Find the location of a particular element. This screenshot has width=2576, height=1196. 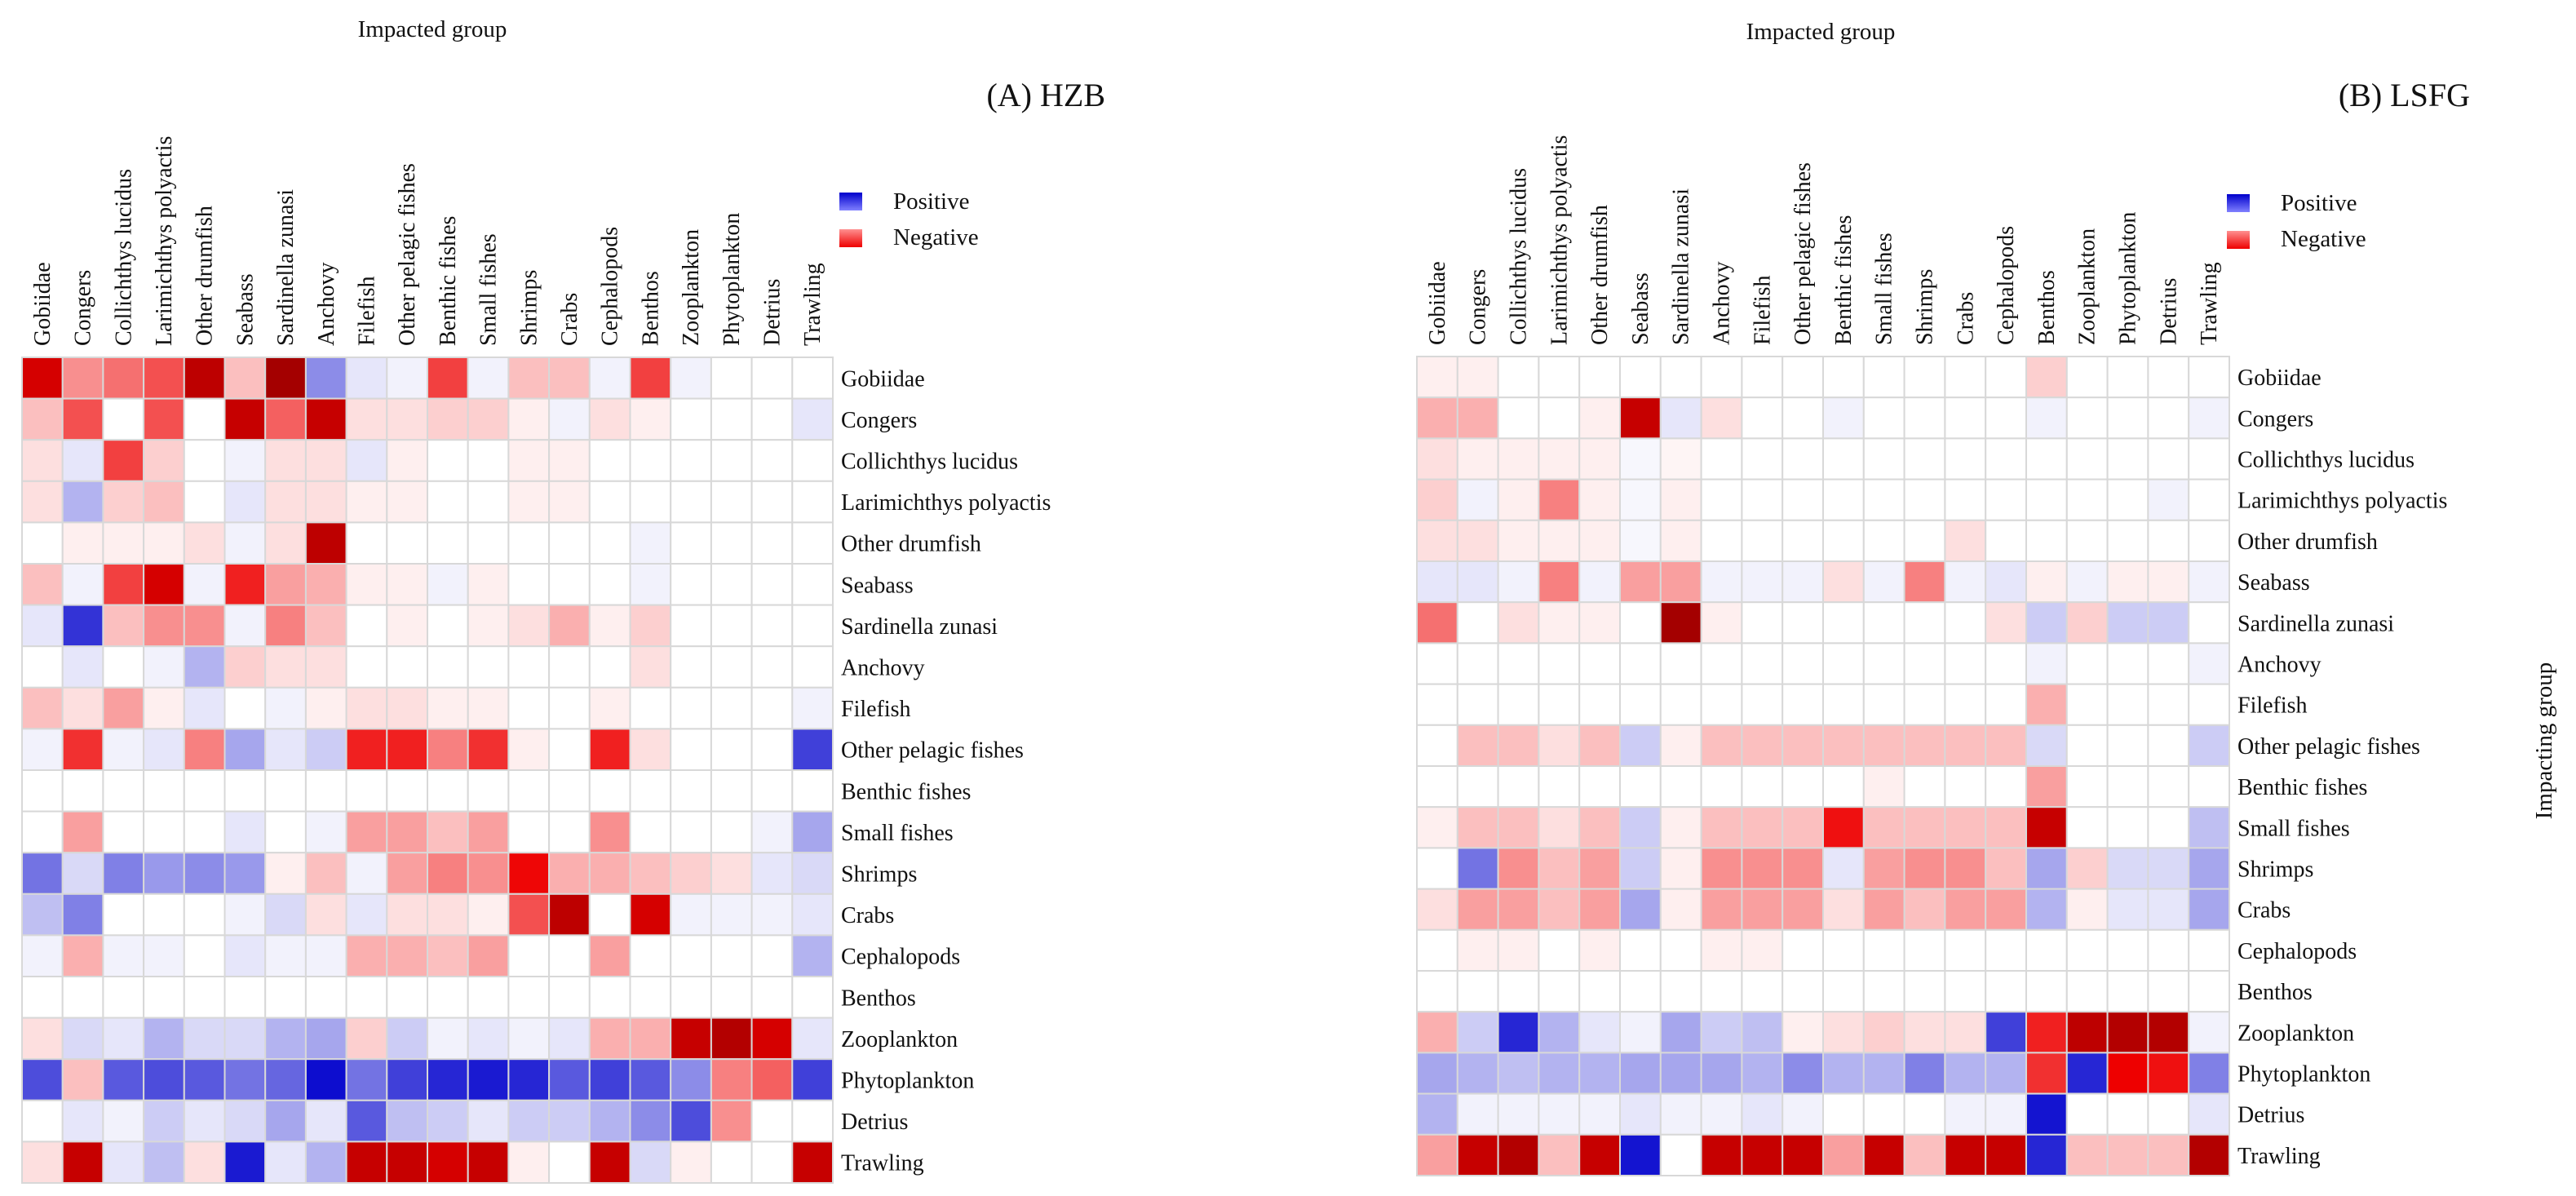

heatmap-cell-benthos-shrimps is located at coordinates (1924, 991).